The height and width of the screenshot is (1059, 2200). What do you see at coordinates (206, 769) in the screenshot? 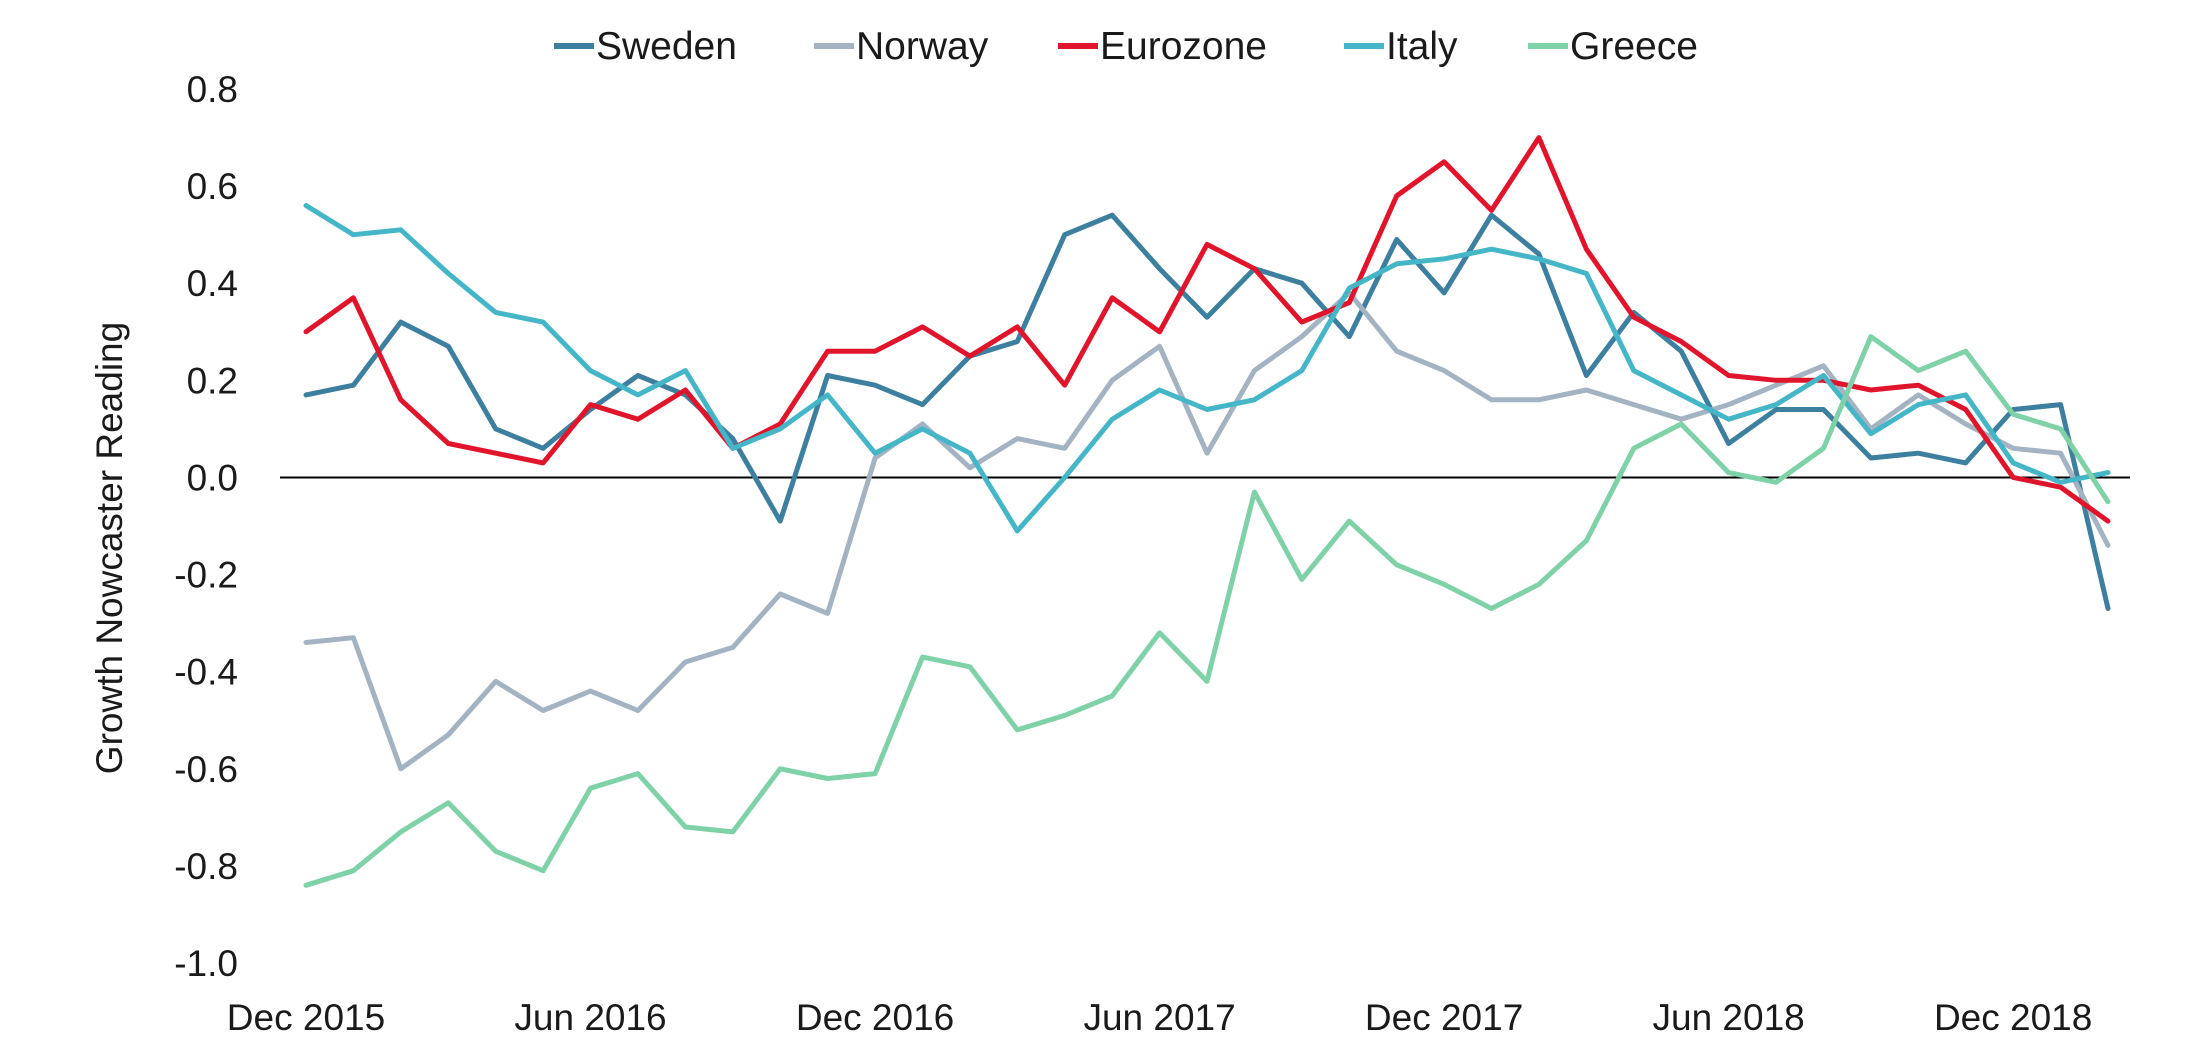
I see `y-tick-label: -0.6` at bounding box center [206, 769].